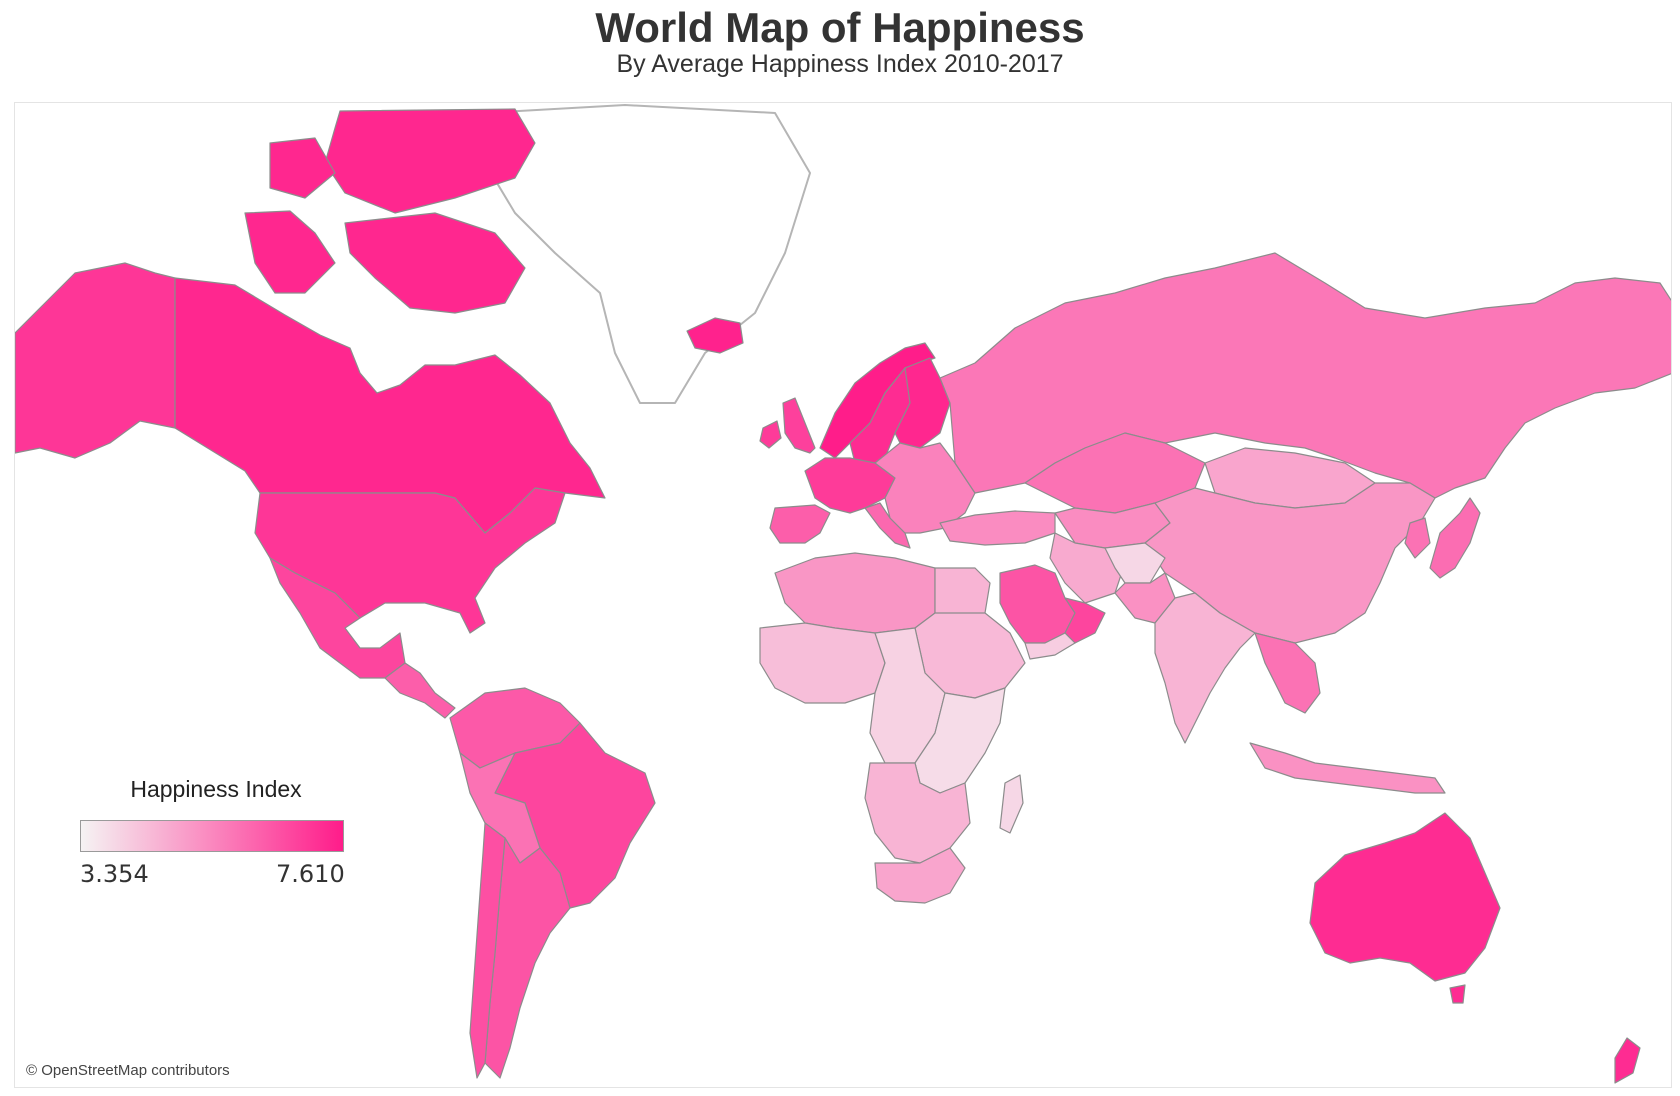 The image size is (1680, 1096). Describe the element at coordinates (840, 64) in the screenshot. I see `page-subtitle: By Average Happiness Index 2010-2017` at that location.